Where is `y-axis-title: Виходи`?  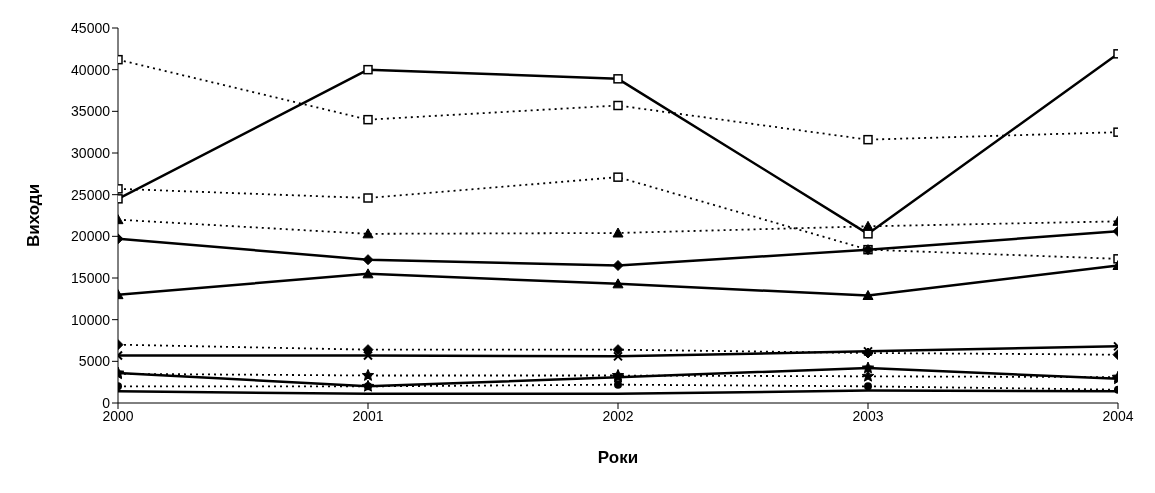 y-axis-title: Виходи is located at coordinates (34, 215).